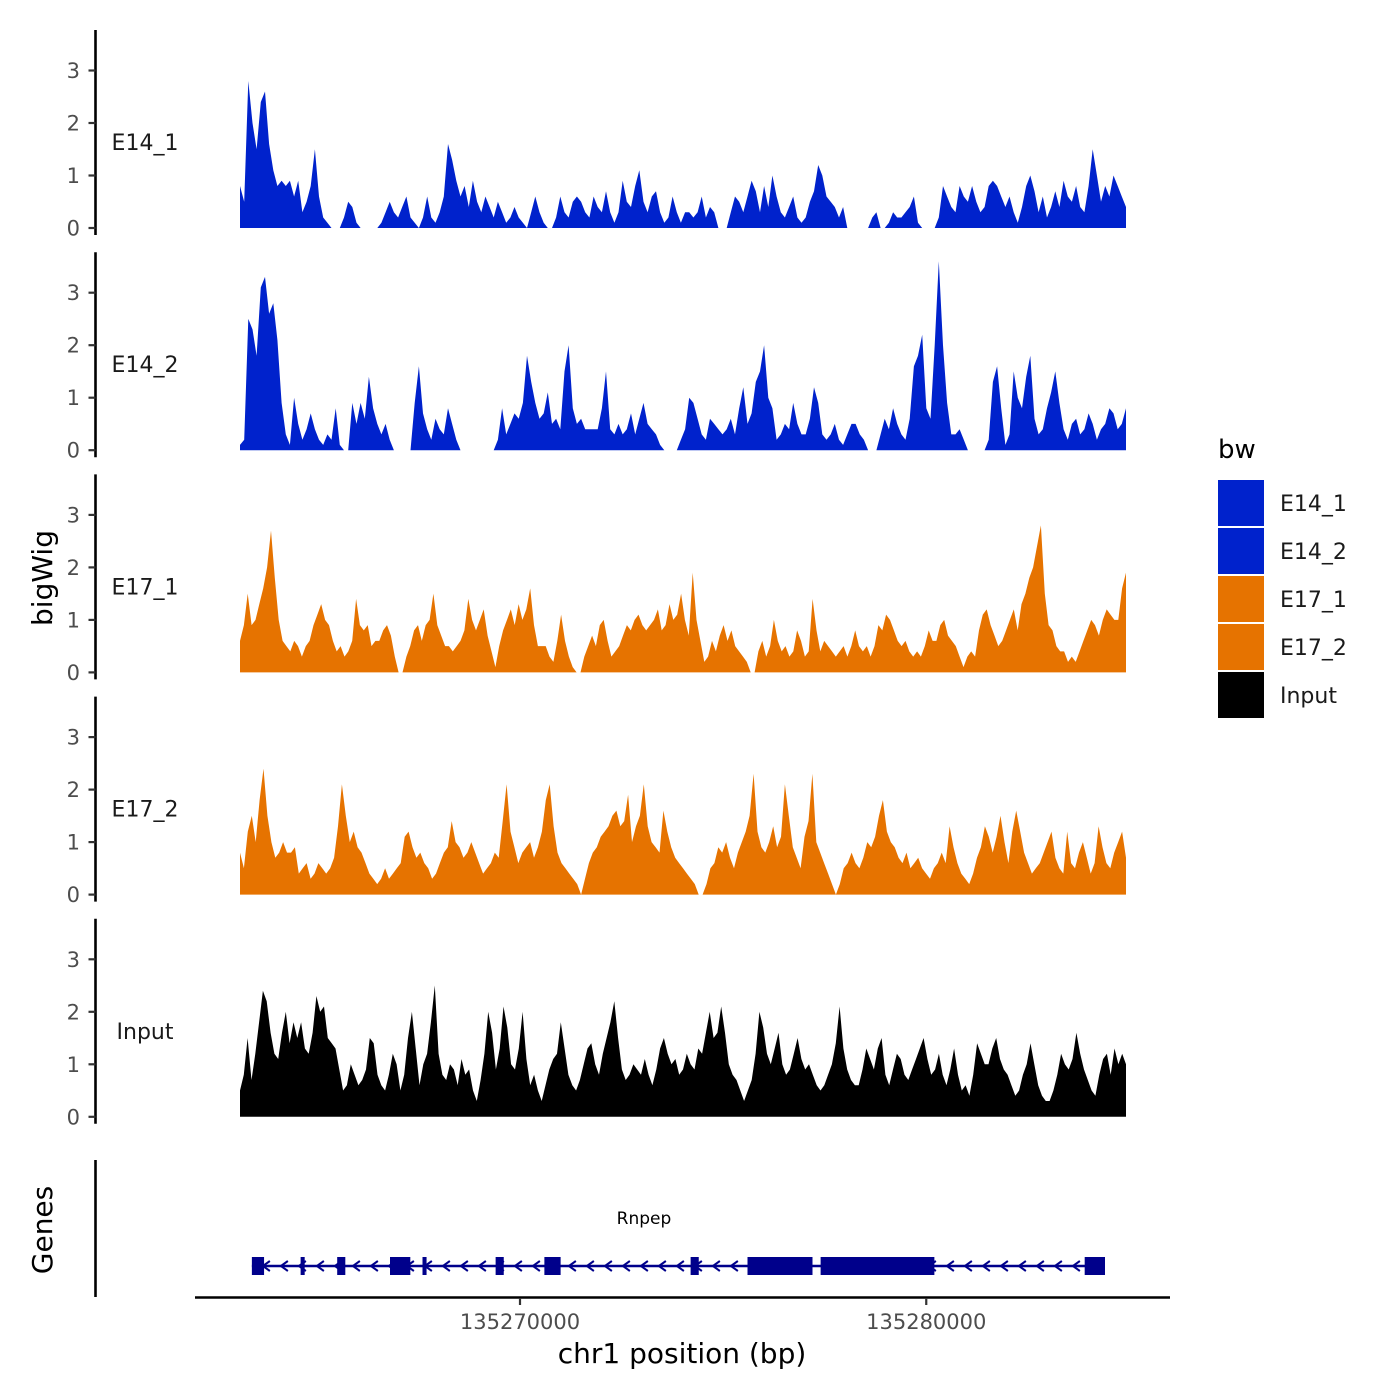 The width and height of the screenshot is (1400, 1400). What do you see at coordinates (565, 1228) in the screenshot?
I see `gene-track-panel: Genes Rnpep` at bounding box center [565, 1228].